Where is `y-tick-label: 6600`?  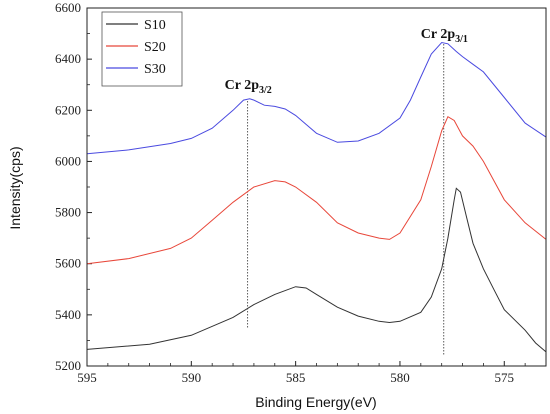 y-tick-label: 6600 is located at coordinates (68, 7).